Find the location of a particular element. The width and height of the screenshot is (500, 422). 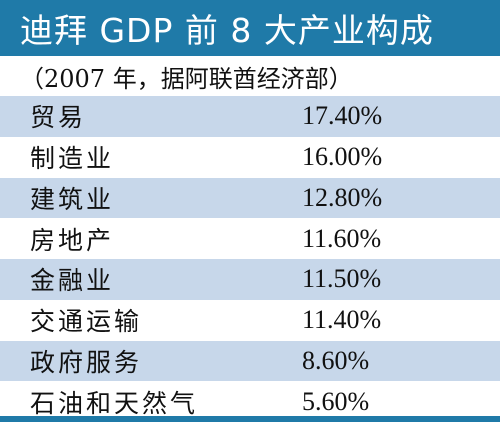

industry-label: 金融业 is located at coordinates (72, 281).